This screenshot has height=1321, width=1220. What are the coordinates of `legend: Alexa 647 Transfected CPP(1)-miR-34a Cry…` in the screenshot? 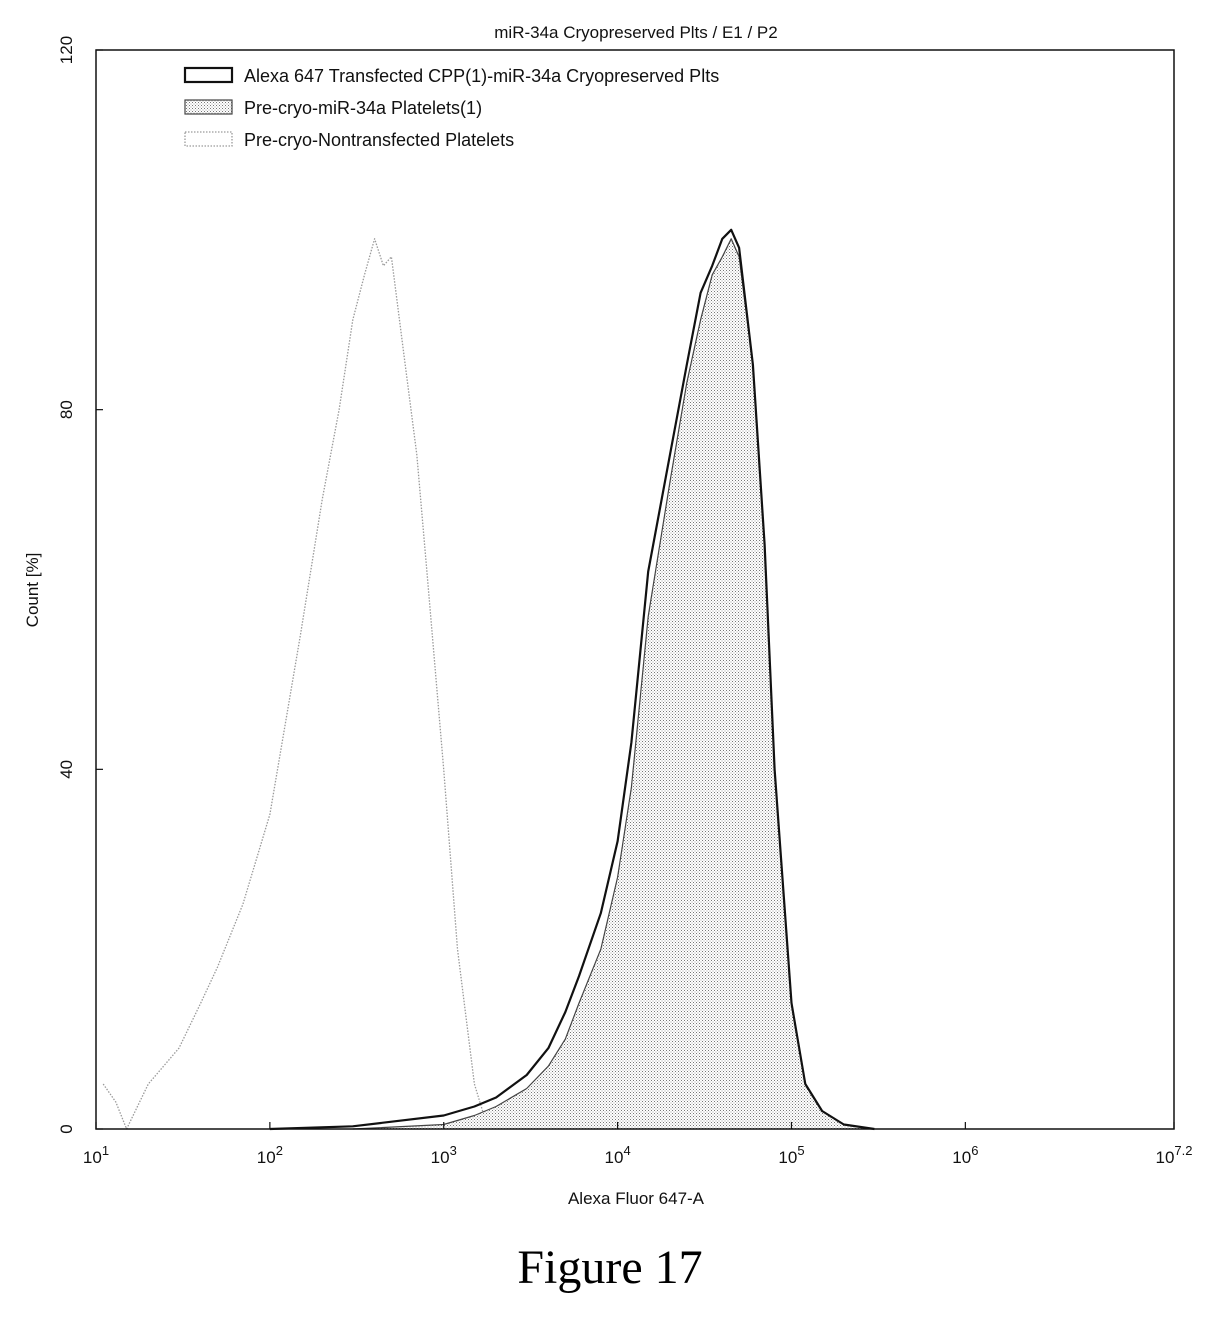 It's located at (451, 108).